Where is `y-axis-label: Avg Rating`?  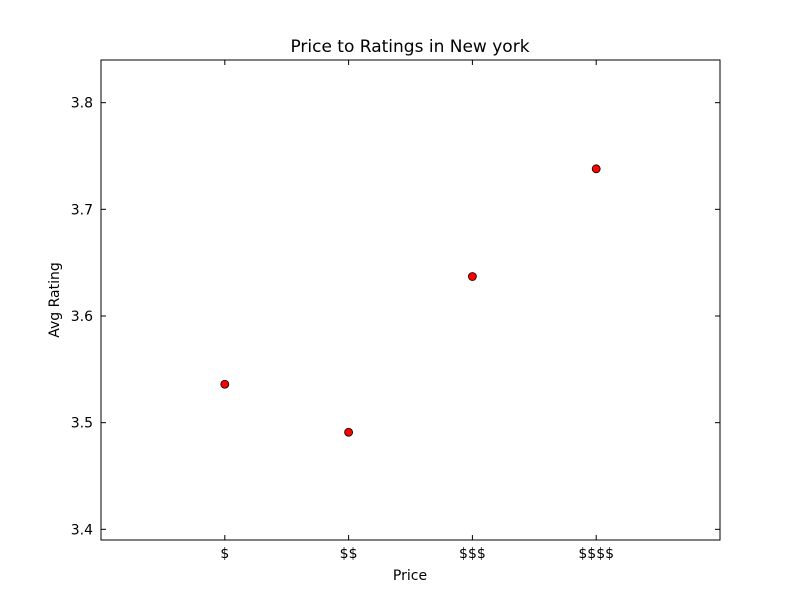
y-axis-label: Avg Rating is located at coordinates (55, 300).